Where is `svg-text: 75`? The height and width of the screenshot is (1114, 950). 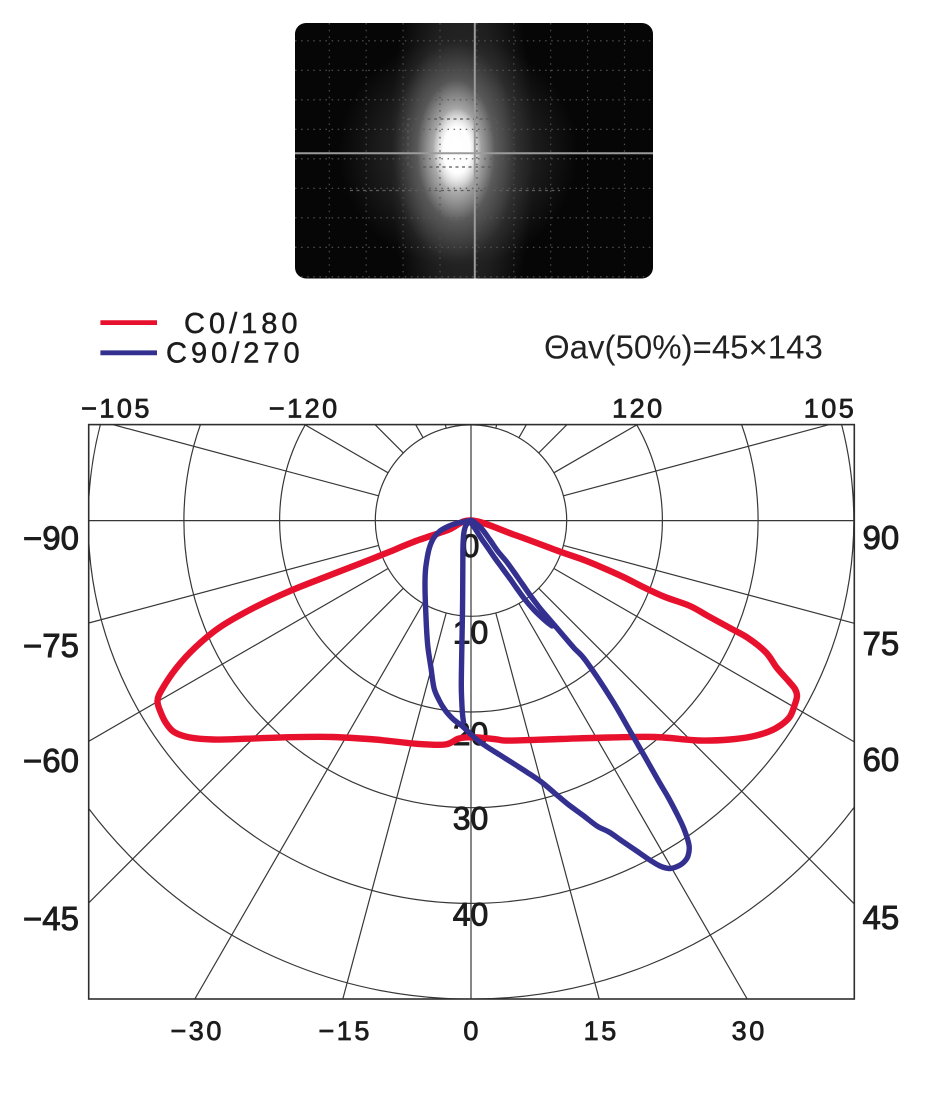 svg-text: 75 is located at coordinates (881, 643).